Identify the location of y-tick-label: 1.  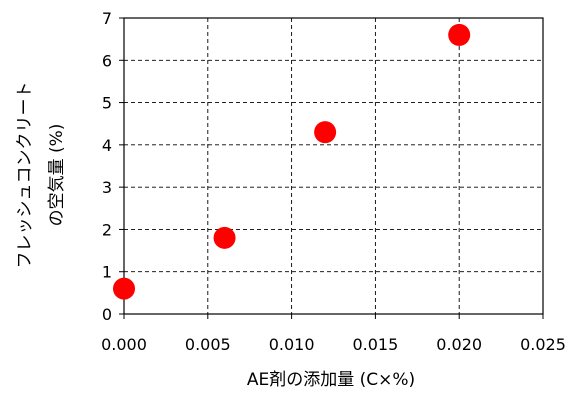
(107, 272).